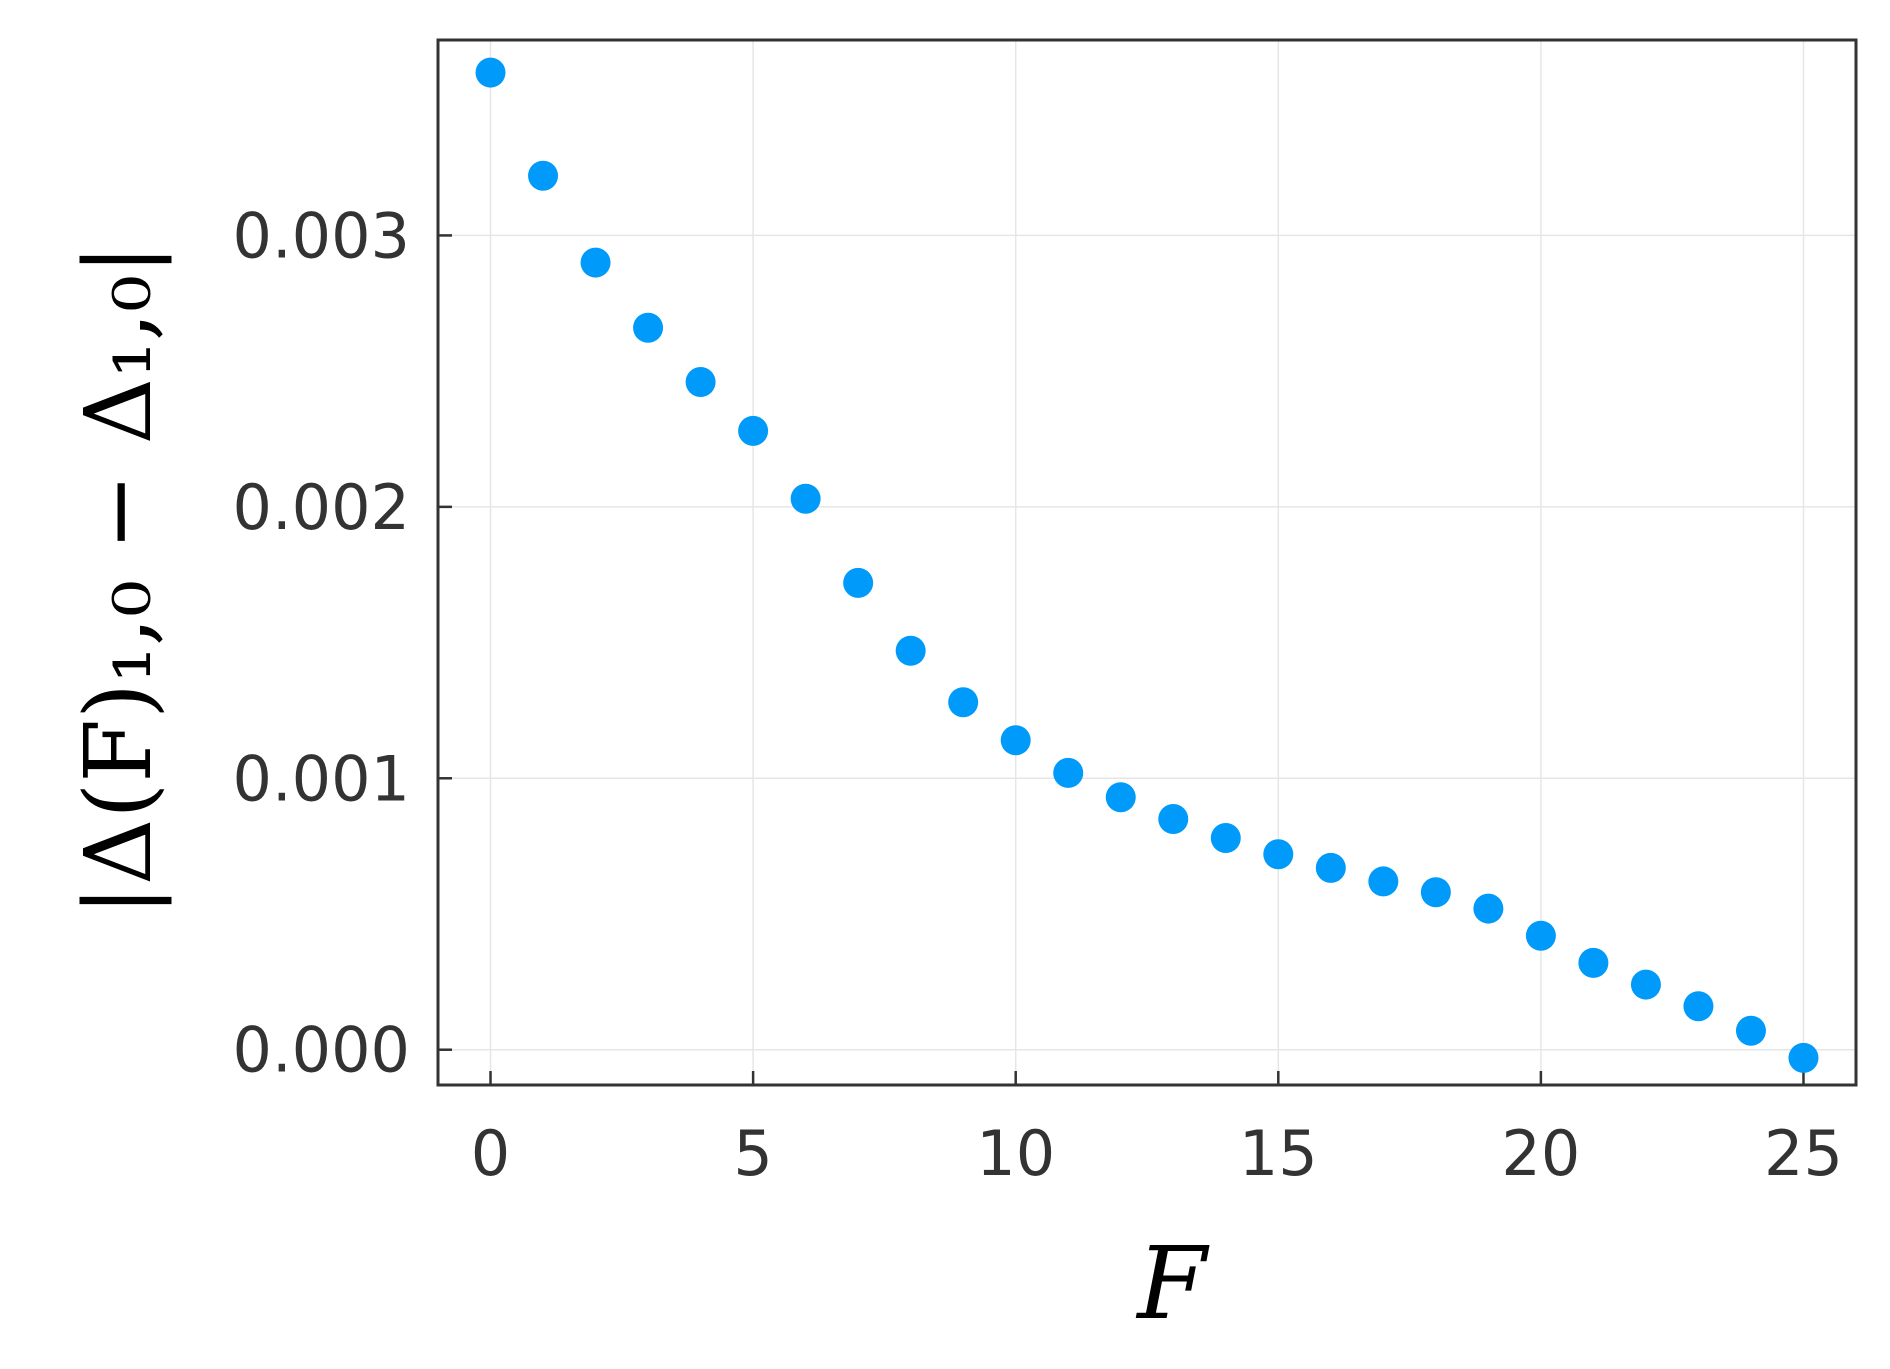  I want to click on x-axis-label: F, so click(1172, 1283).